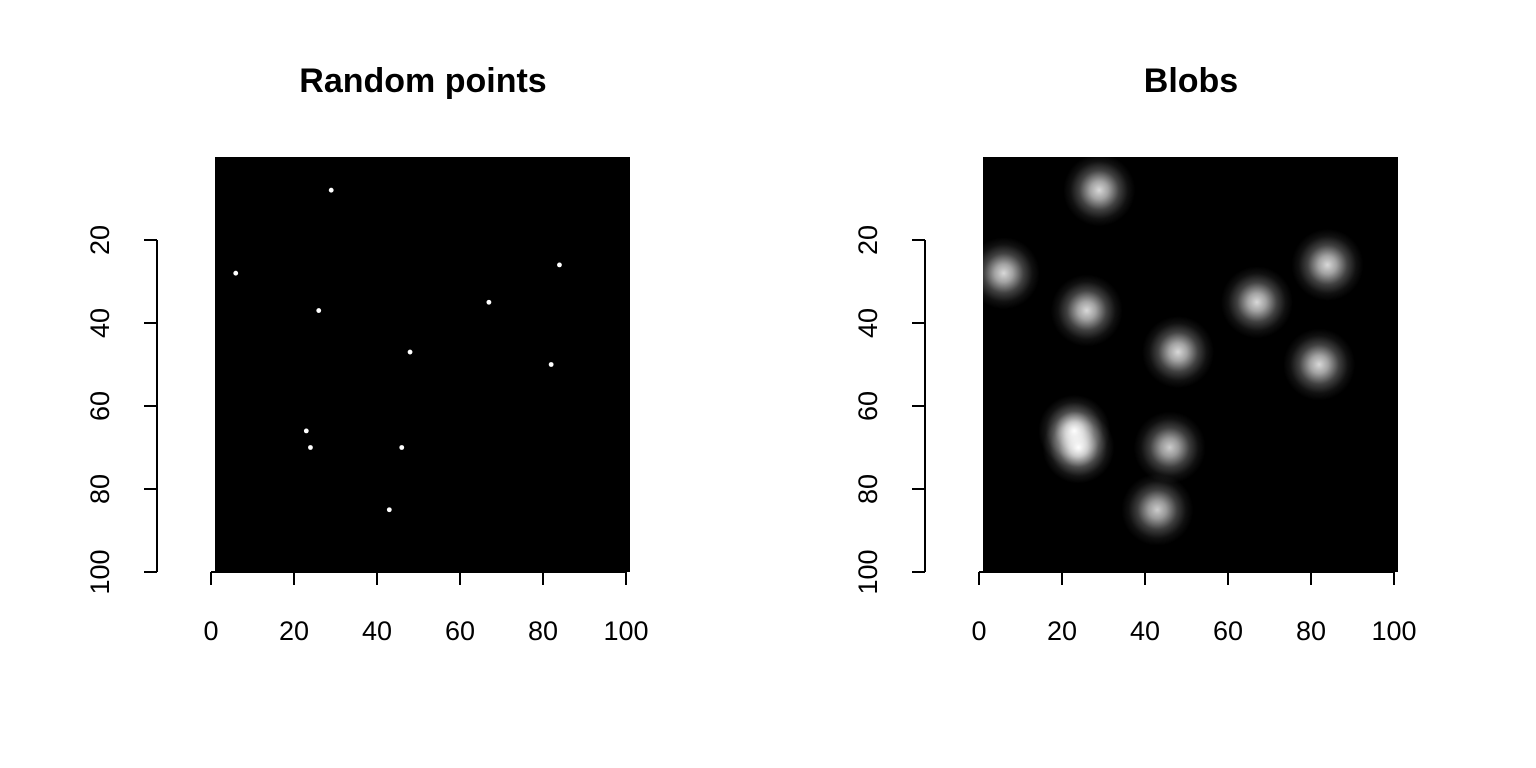 The height and width of the screenshot is (768, 1536). I want to click on plot-background, so click(422, 364).